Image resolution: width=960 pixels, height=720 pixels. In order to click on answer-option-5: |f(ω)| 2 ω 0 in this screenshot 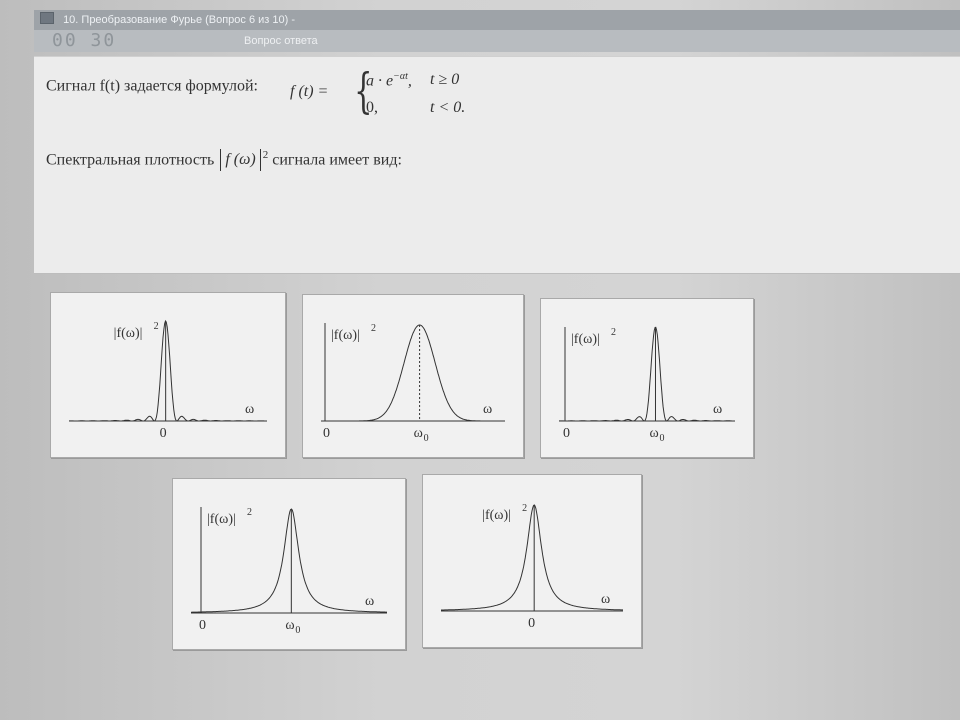, I will do `click(532, 561)`.